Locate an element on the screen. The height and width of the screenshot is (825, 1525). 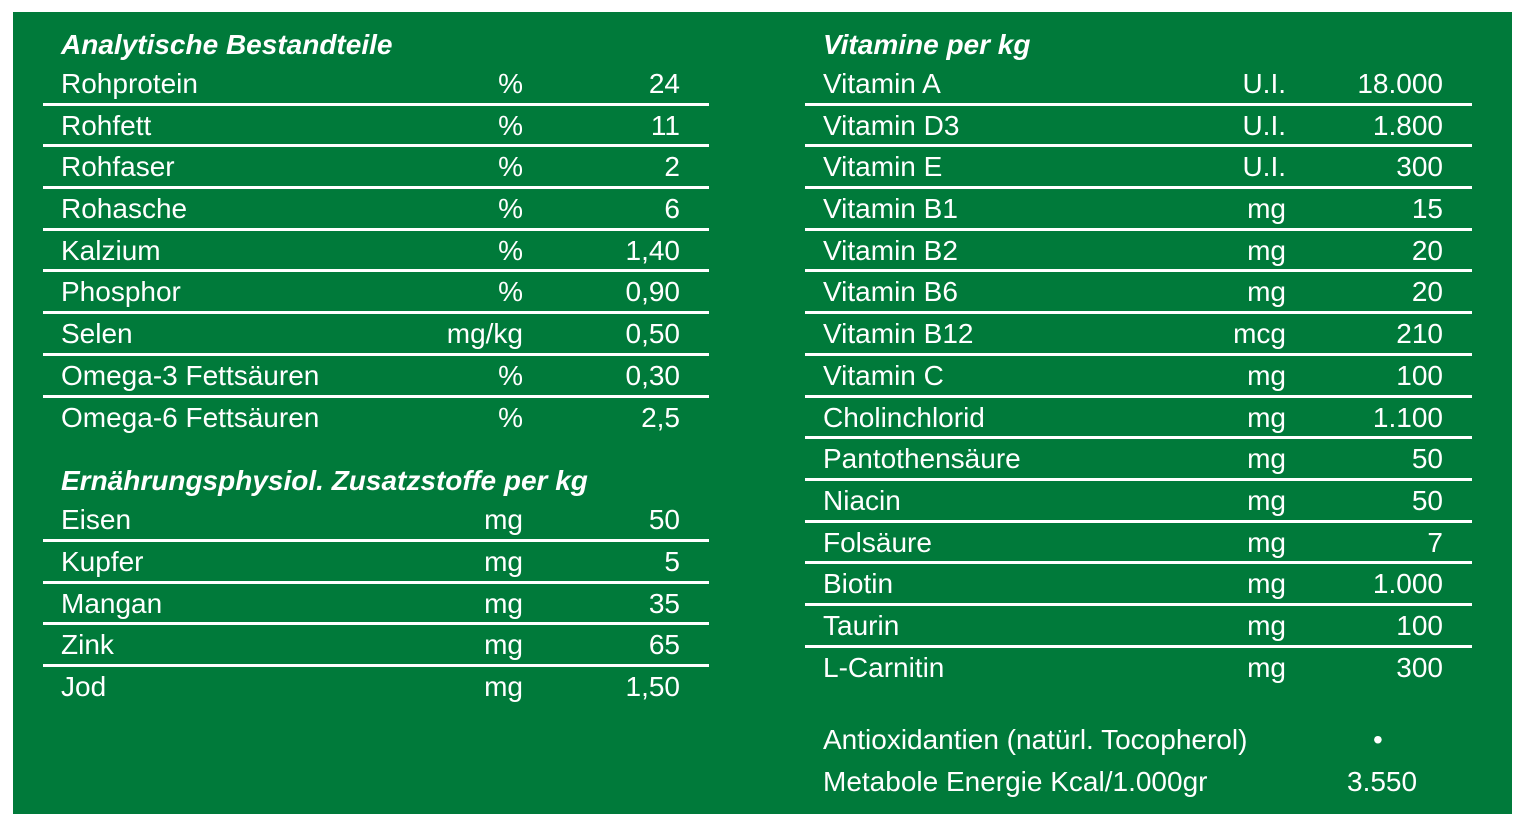
row-value: 35 is located at coordinates (664, 603).